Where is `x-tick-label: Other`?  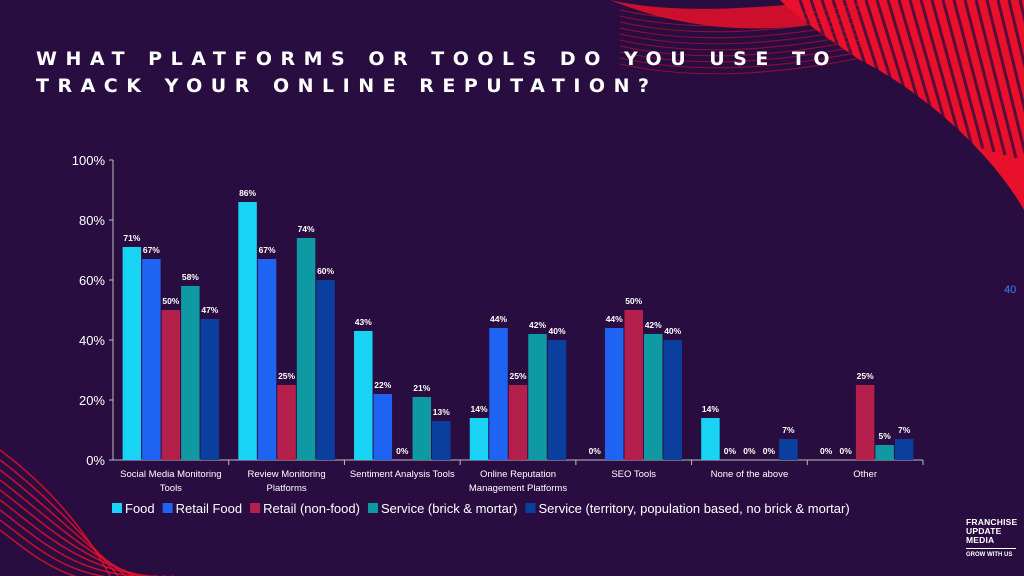
x-tick-label: Other is located at coordinates (865, 474).